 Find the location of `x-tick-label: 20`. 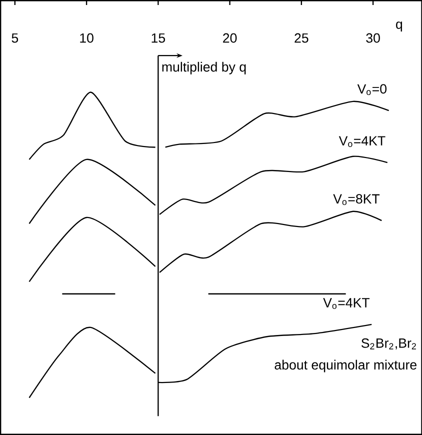

x-tick-label: 20 is located at coordinates (229, 38).